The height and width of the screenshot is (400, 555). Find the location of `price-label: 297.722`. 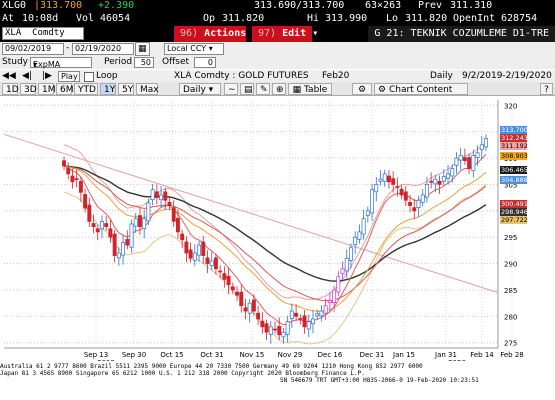

price-label: 297.722 is located at coordinates (514, 220).